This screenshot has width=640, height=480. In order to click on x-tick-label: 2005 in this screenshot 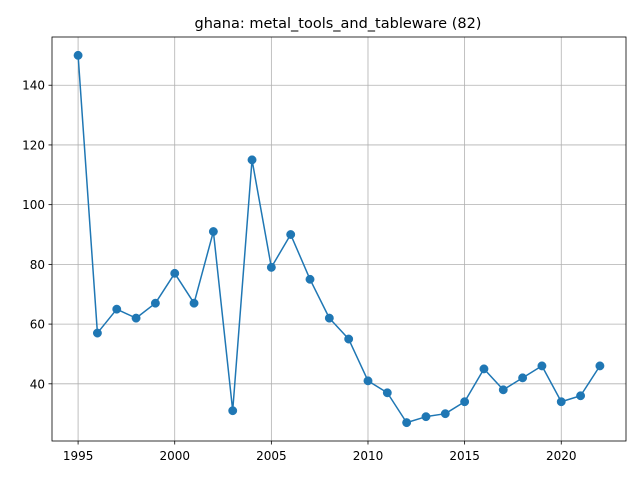, I will do `click(271, 456)`.